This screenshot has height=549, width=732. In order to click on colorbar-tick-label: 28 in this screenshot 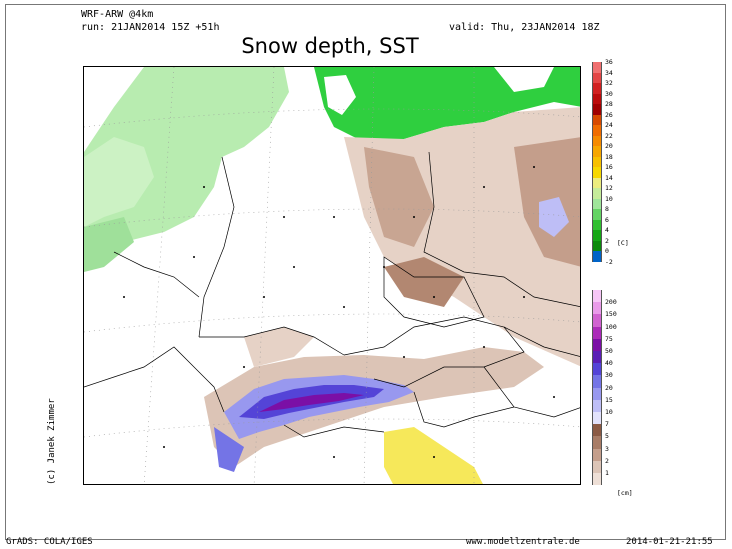, I will do `click(609, 104)`.